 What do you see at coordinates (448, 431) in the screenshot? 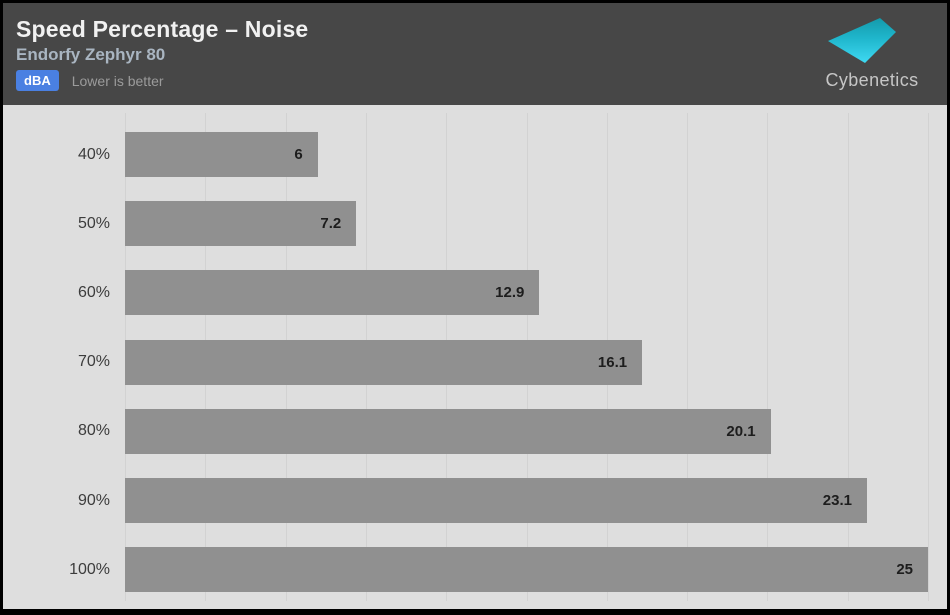
I see `bar: 20.1` at bounding box center [448, 431].